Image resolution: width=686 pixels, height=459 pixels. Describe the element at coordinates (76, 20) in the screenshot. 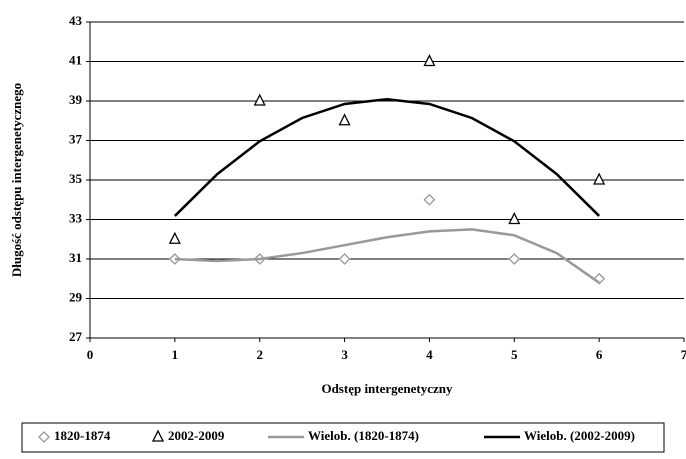

I see `y-tick-label: 43` at that location.